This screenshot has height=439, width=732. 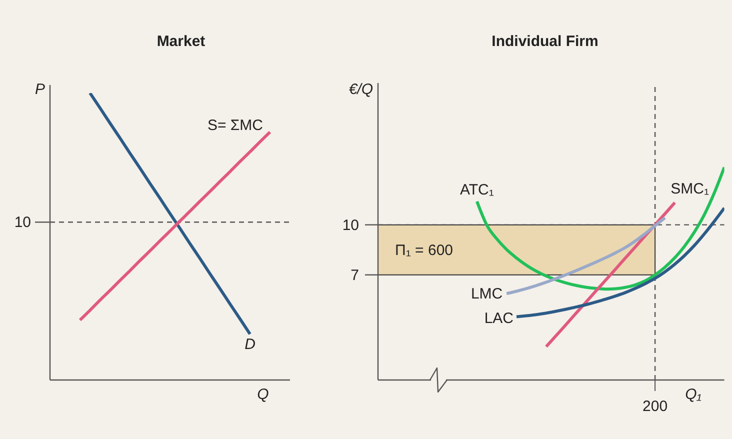 What do you see at coordinates (250, 345) in the screenshot?
I see `series-label: D` at bounding box center [250, 345].